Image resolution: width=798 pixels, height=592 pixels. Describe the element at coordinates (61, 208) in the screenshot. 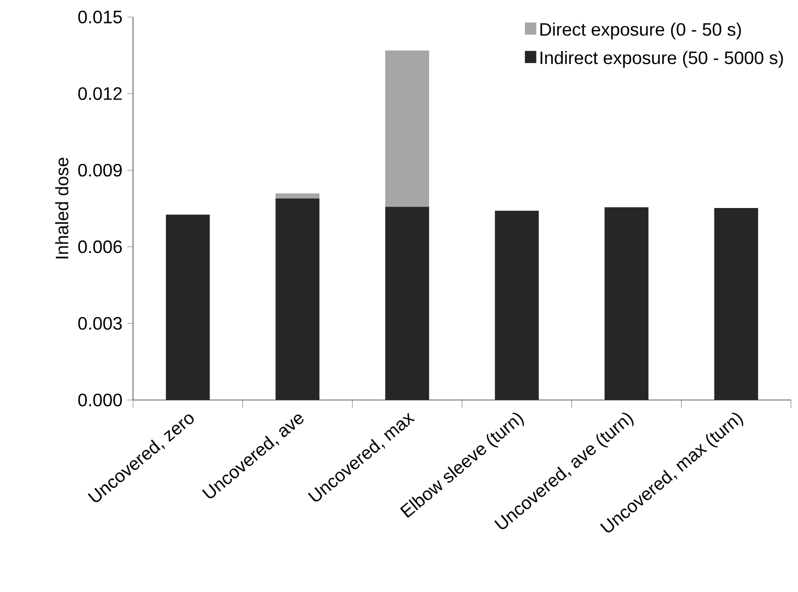

I see `y-axis-title: Inhaled dose` at that location.